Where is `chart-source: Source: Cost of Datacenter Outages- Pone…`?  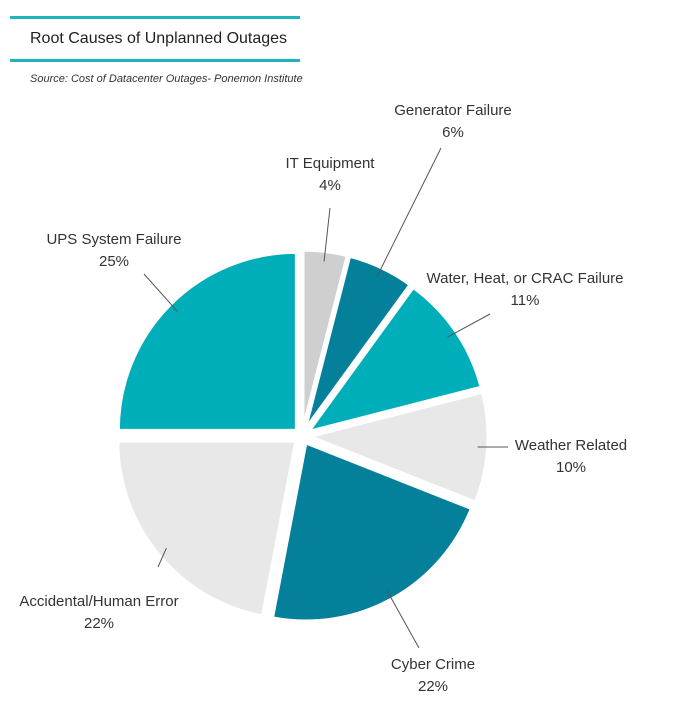 chart-source: Source: Cost of Datacenter Outages- Pone… is located at coordinates (166, 79).